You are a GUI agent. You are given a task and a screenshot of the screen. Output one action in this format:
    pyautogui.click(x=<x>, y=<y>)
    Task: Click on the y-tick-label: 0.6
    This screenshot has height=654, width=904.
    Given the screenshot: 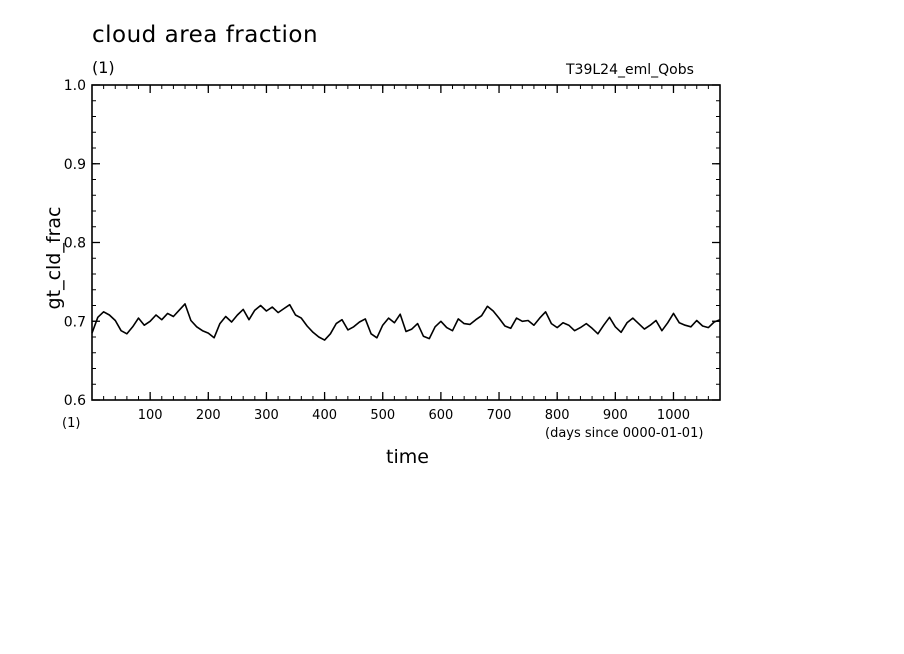 What is the action you would take?
    pyautogui.click(x=75, y=401)
    